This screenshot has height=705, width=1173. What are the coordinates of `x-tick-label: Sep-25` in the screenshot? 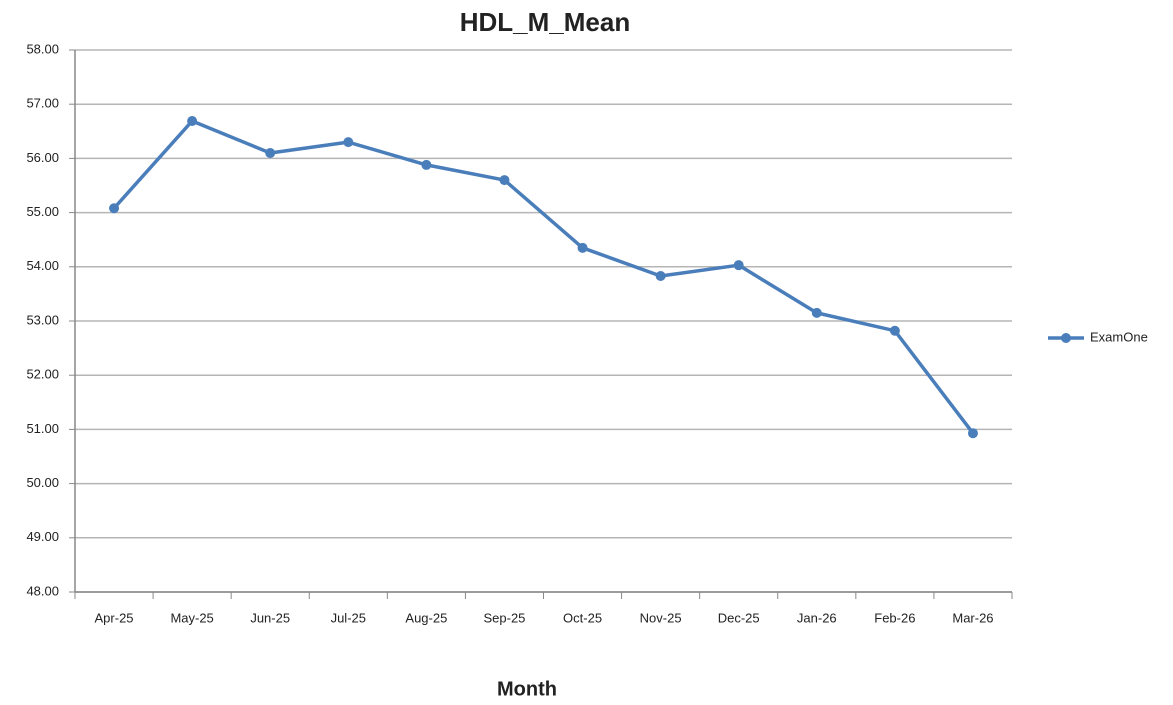 It's located at (504, 617).